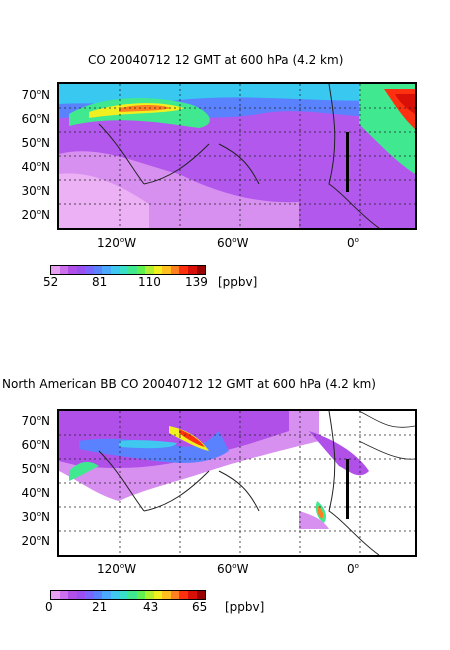 The height and width of the screenshot is (650, 450). What do you see at coordinates (49, 607) in the screenshot?
I see `colorbar-tick: 0` at bounding box center [49, 607].